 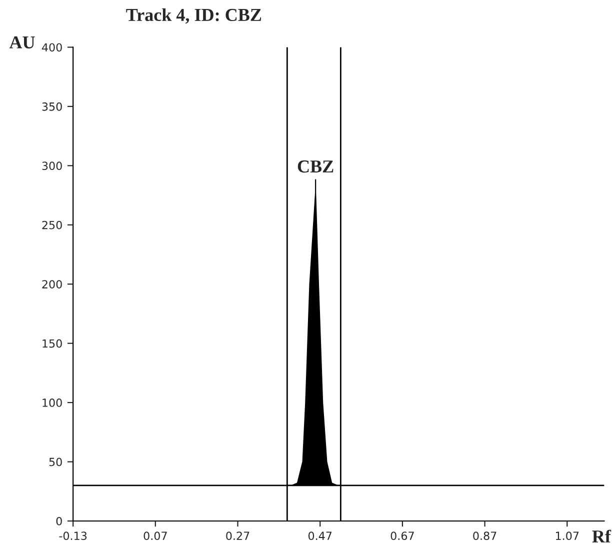 What do you see at coordinates (73, 536) in the screenshot?
I see `x-tick-label: -0.13` at bounding box center [73, 536].